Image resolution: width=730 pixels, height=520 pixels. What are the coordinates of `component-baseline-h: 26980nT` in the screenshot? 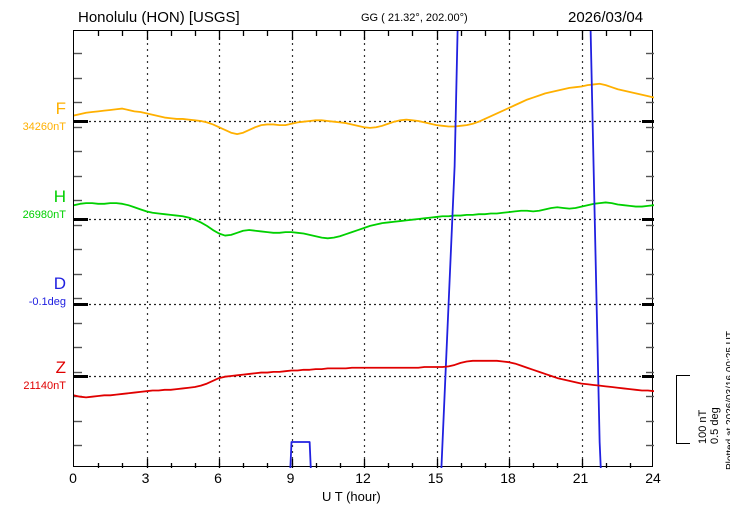 It's located at (44, 215).